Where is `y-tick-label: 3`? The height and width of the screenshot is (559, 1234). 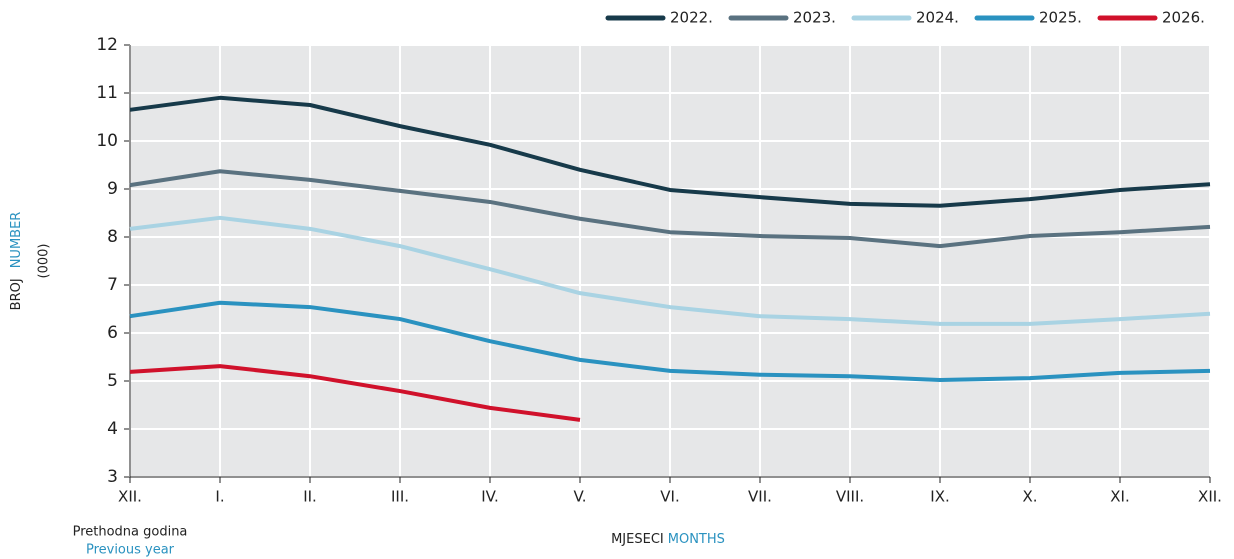 y-tick-label: 3 is located at coordinates (112, 477).